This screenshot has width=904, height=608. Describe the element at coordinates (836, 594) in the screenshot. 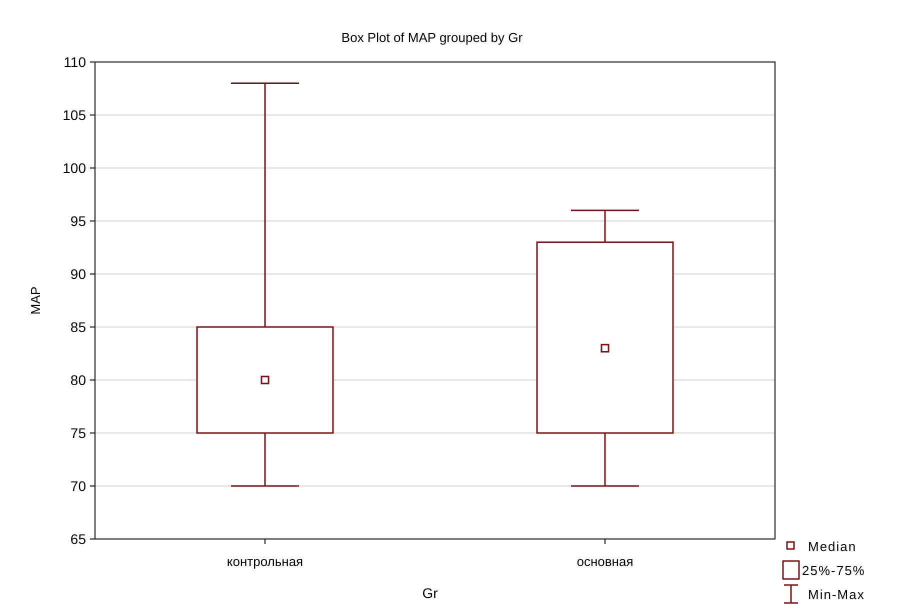

I see `text: Min-Max` at that location.